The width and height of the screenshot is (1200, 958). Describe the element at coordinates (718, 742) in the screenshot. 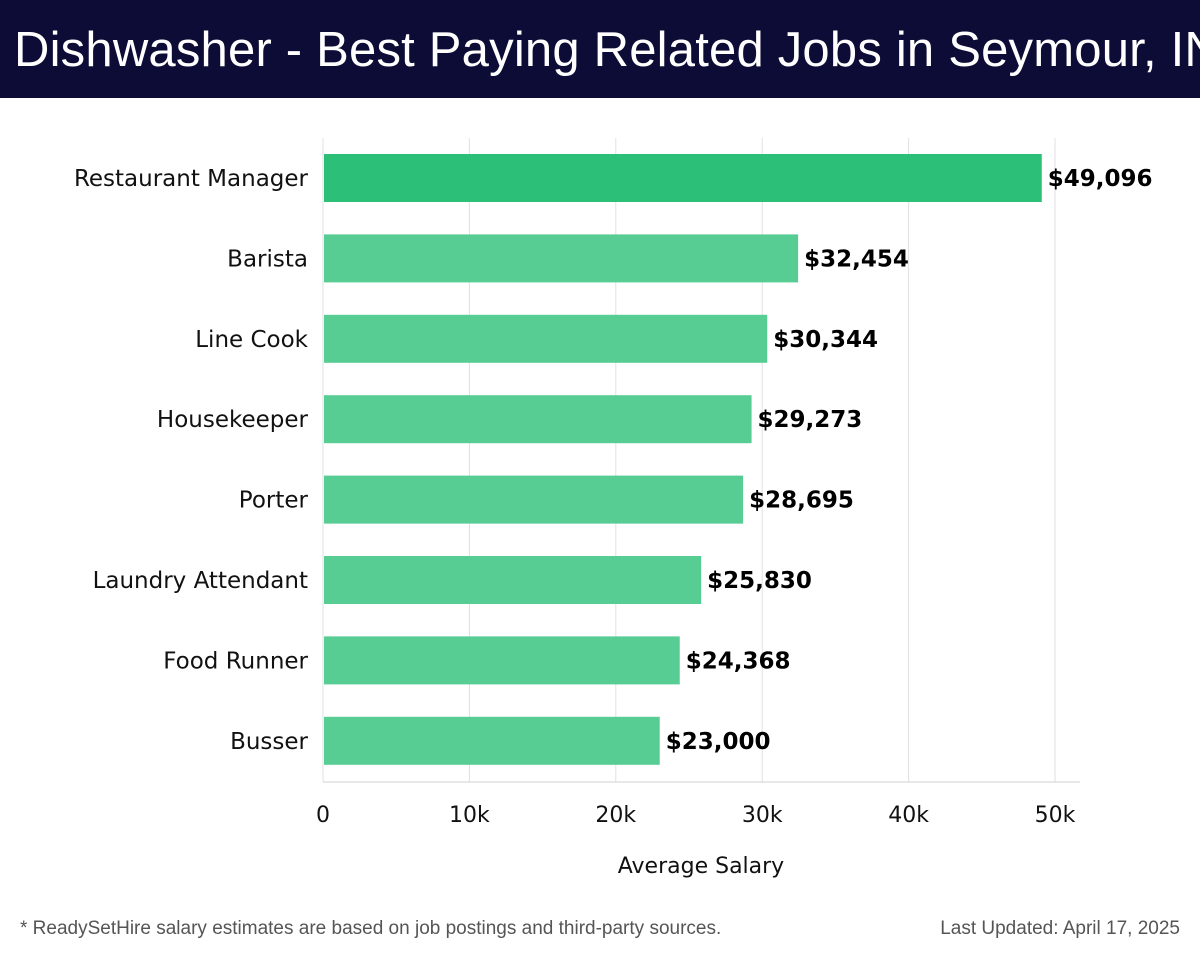

I see `data-label: $23,000` at that location.